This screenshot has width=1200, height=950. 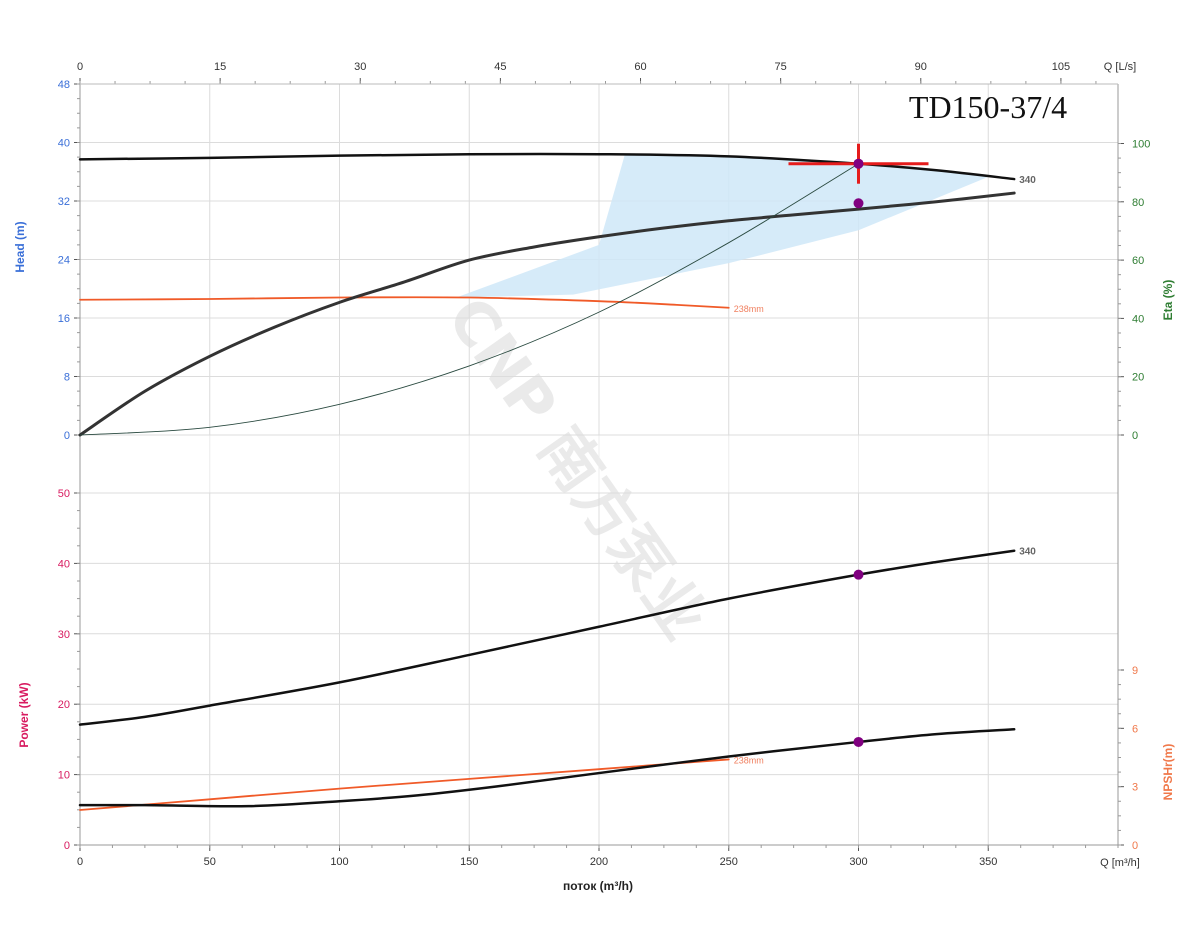 I want to click on duty-point-dot, so click(x=858, y=163).